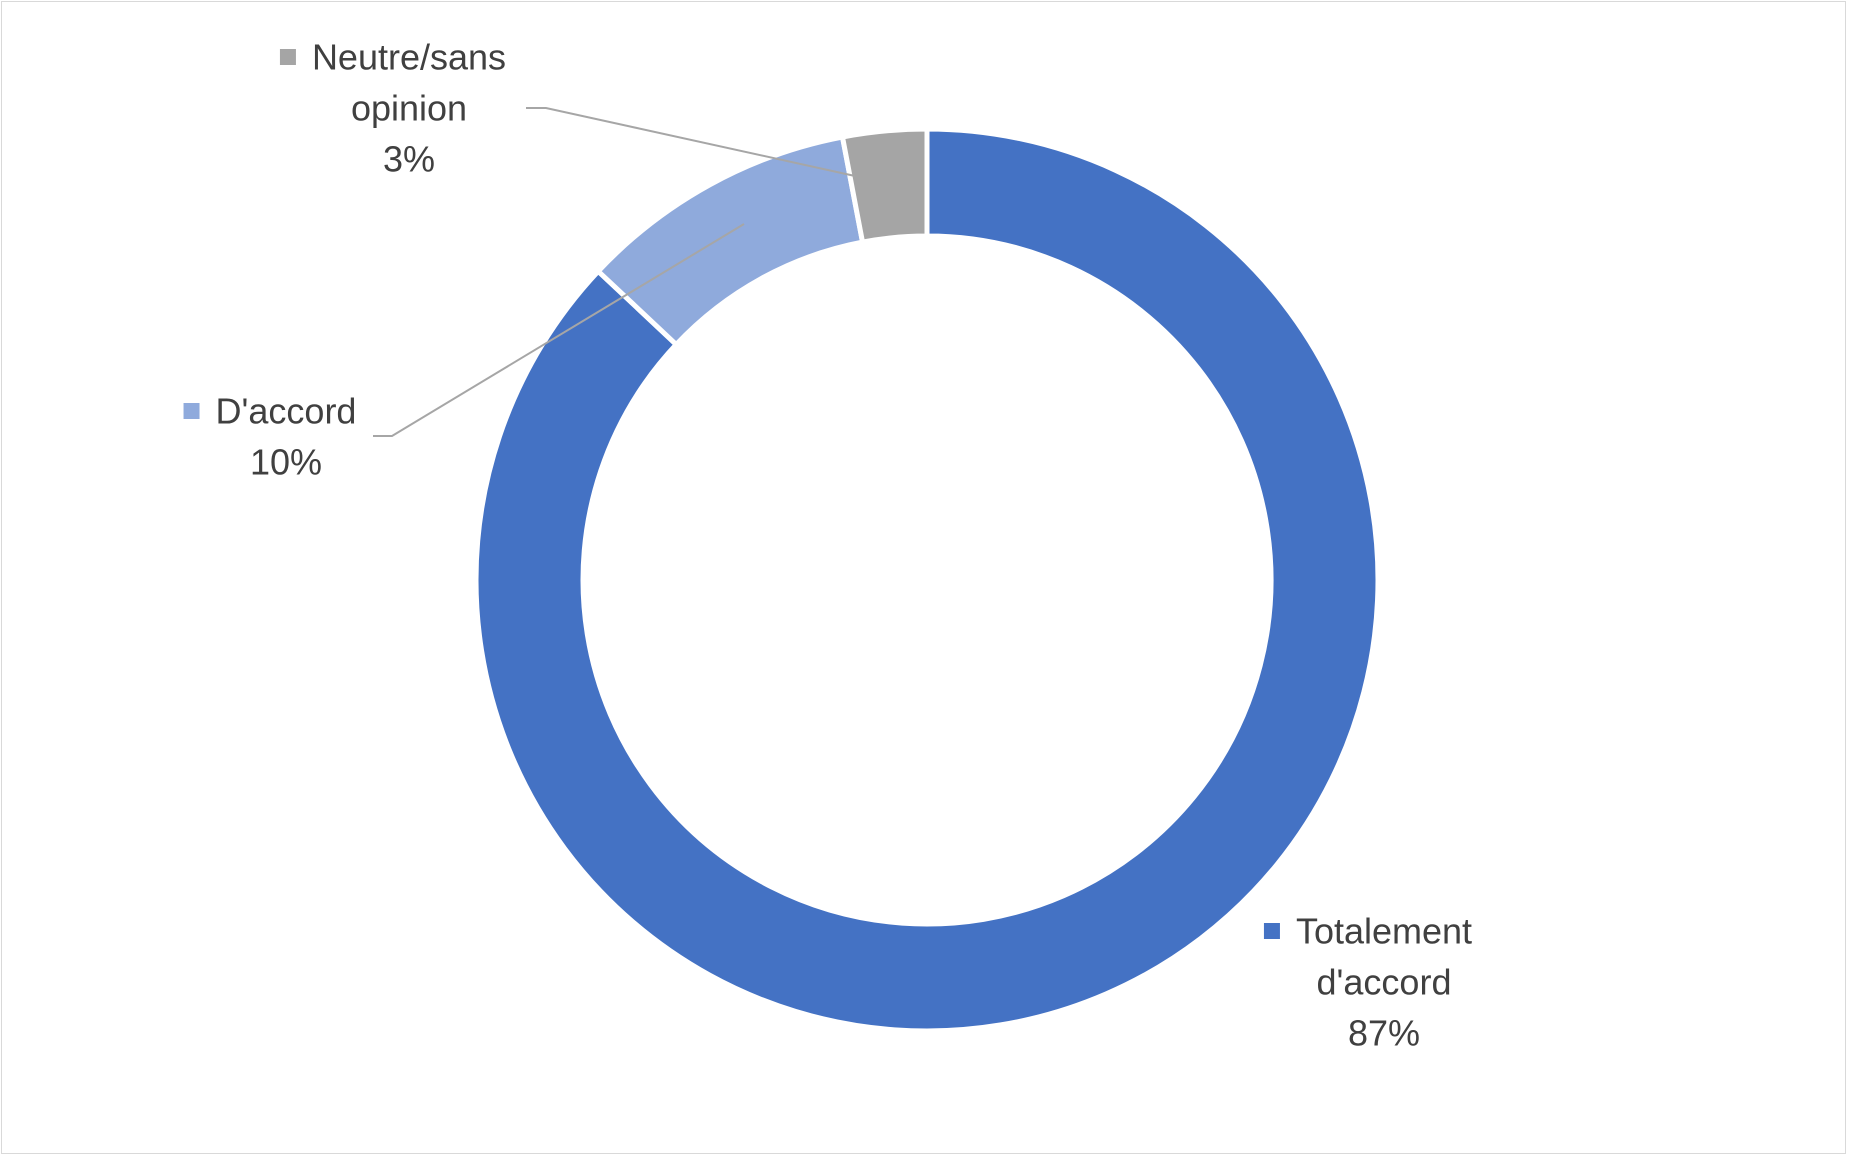  What do you see at coordinates (191, 411) in the screenshot?
I see `legend-key-d-accord` at bounding box center [191, 411].